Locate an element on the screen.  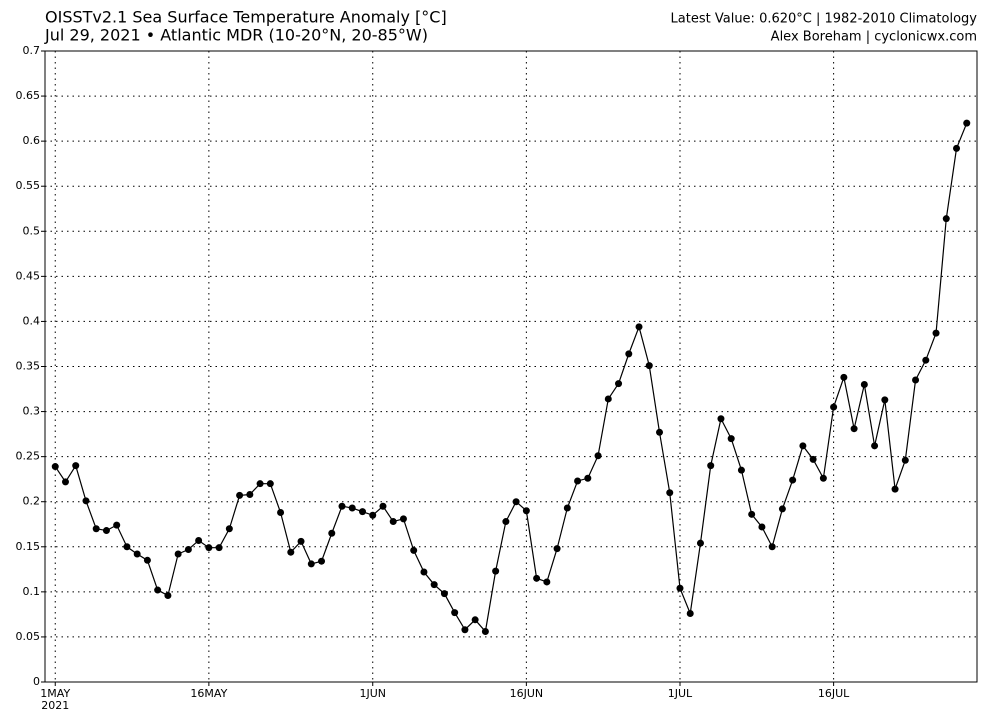
y-tick-label: 0.2 is located at coordinates (32, 501).